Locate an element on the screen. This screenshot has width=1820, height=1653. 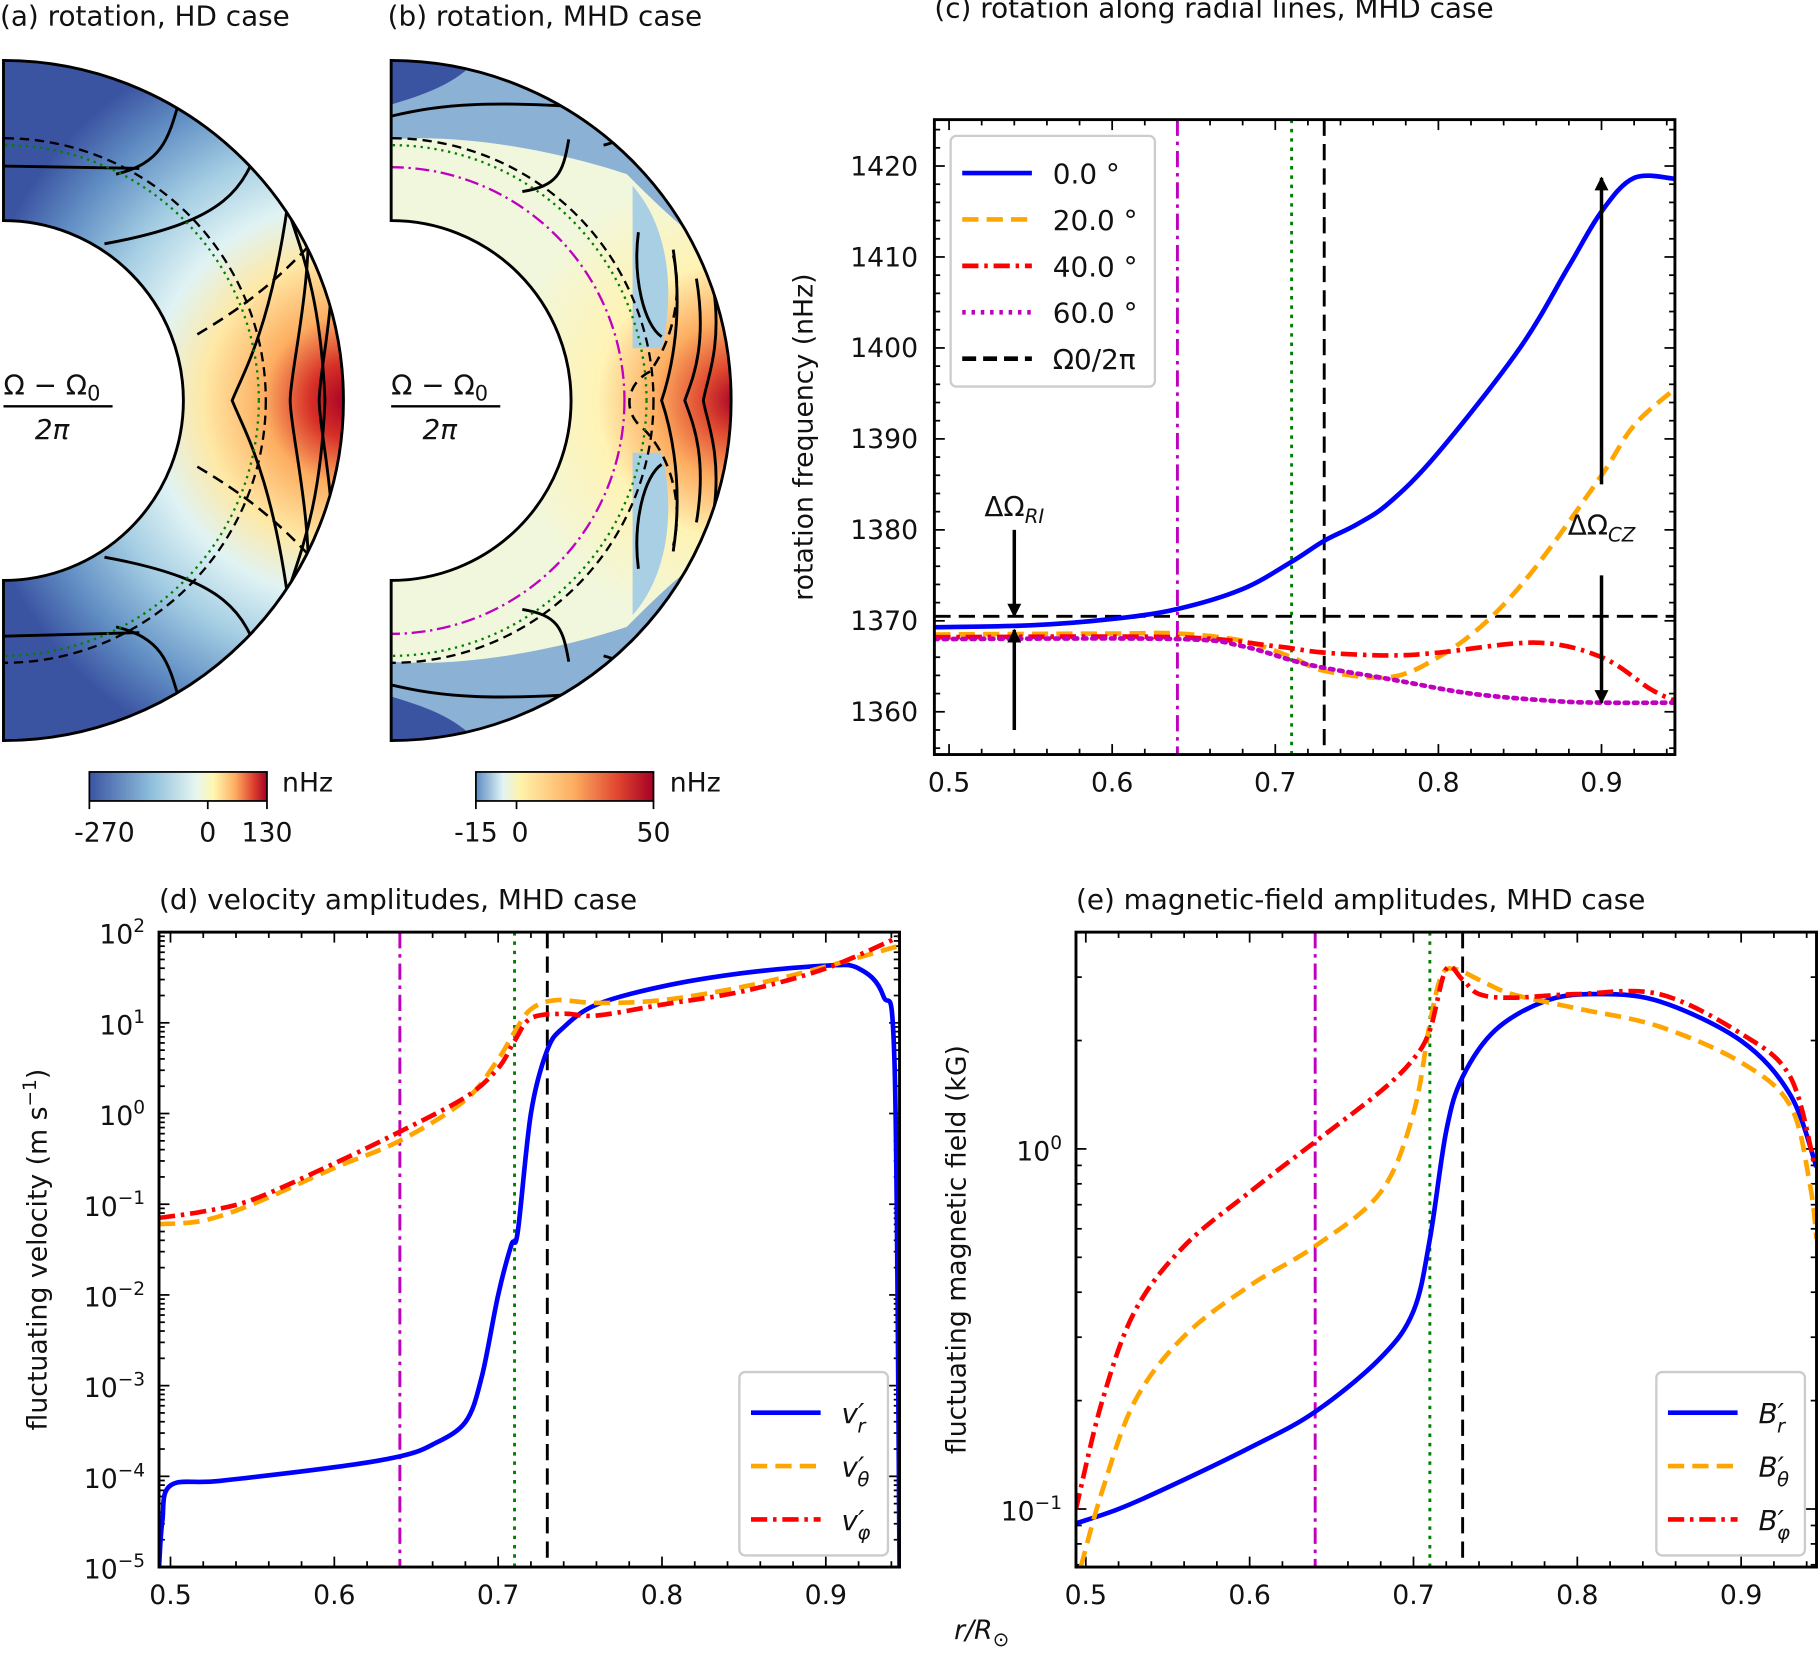
legend: v′r v′θ v′φ is located at coordinates (814, 1463).